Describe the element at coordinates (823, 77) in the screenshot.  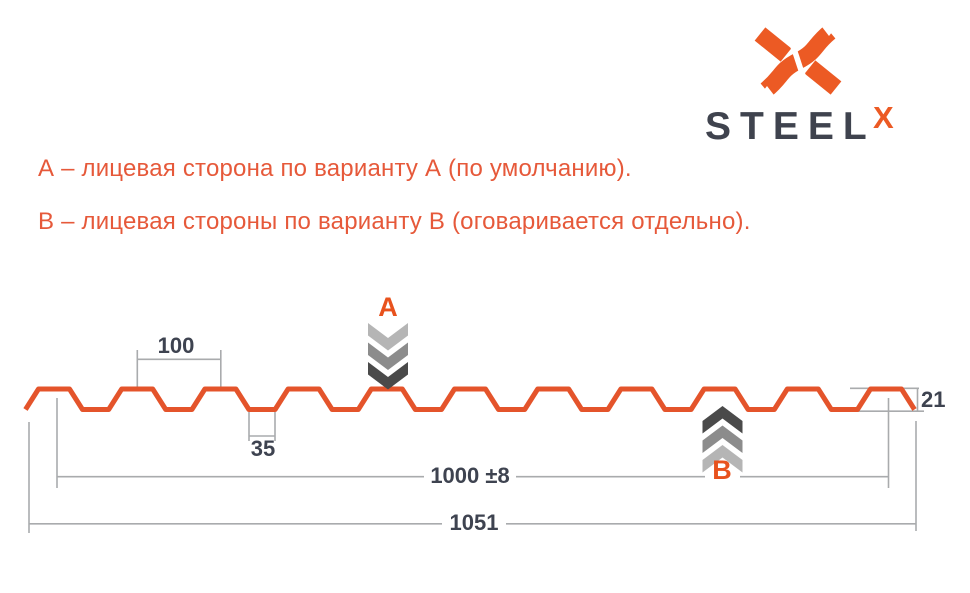
I see `x-mark-arm-bottom-right` at that location.